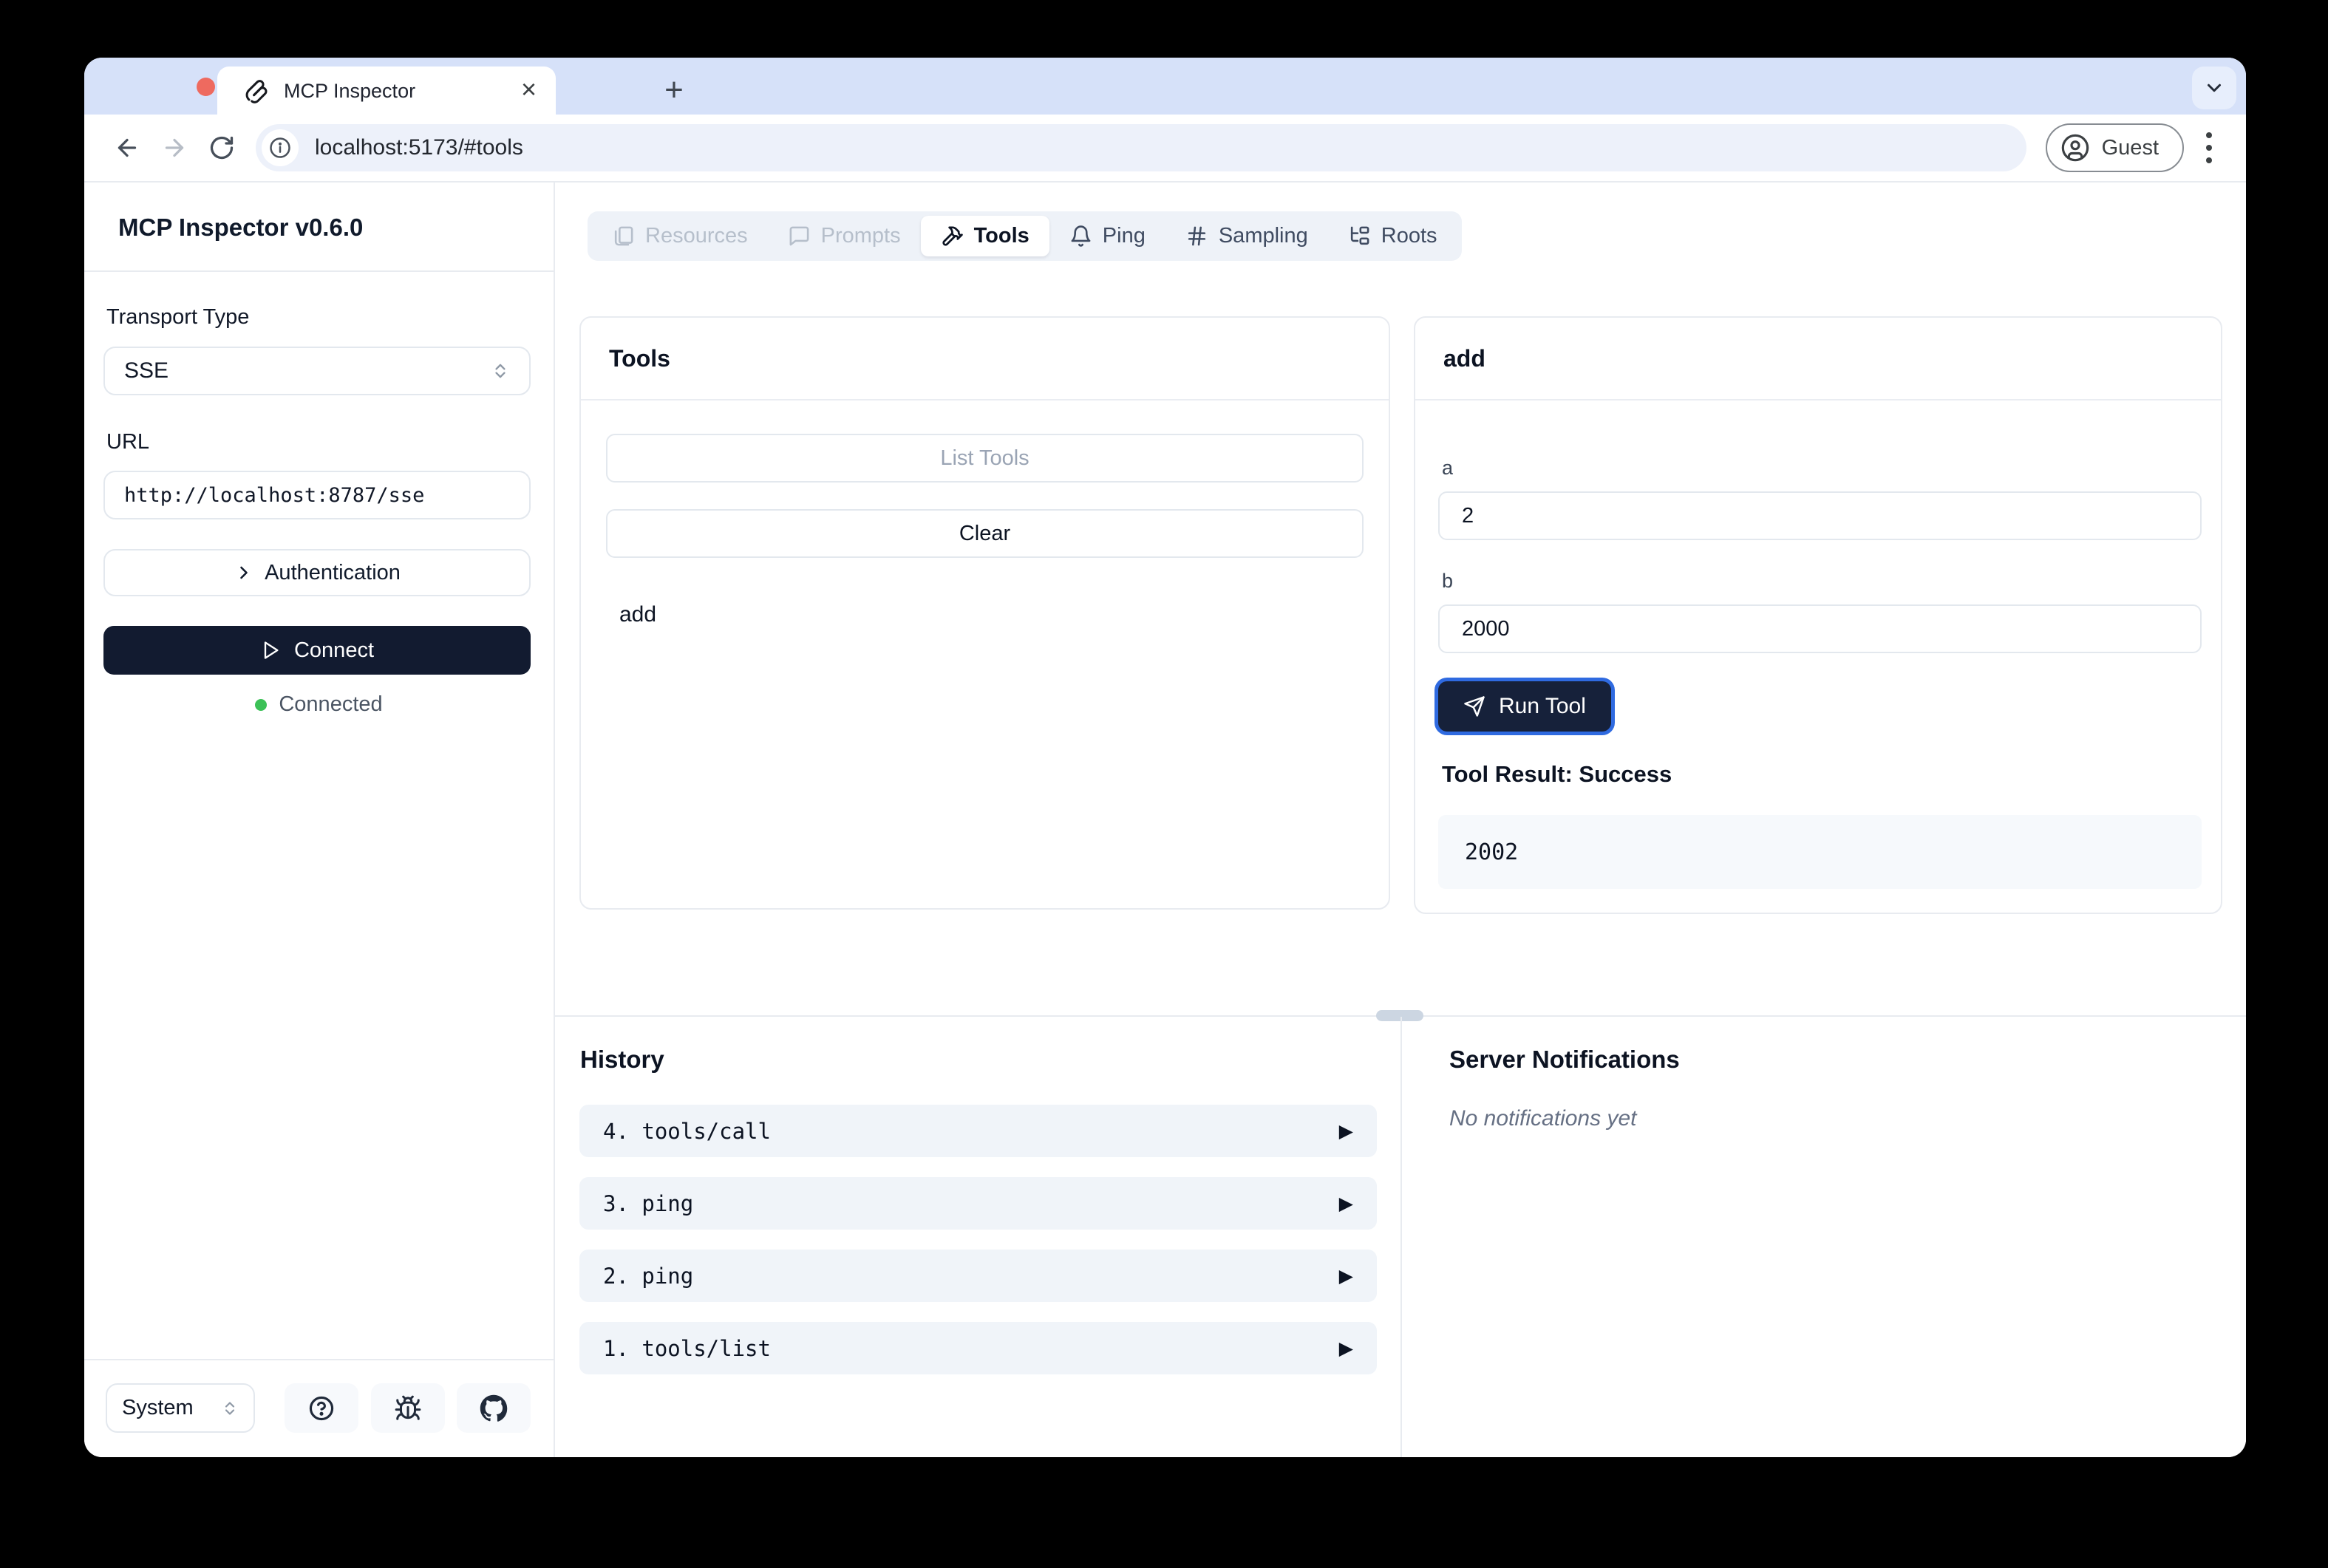 This screenshot has height=1568, width=2328. Describe the element at coordinates (1820, 629) in the screenshot. I see `param-b-input` at that location.